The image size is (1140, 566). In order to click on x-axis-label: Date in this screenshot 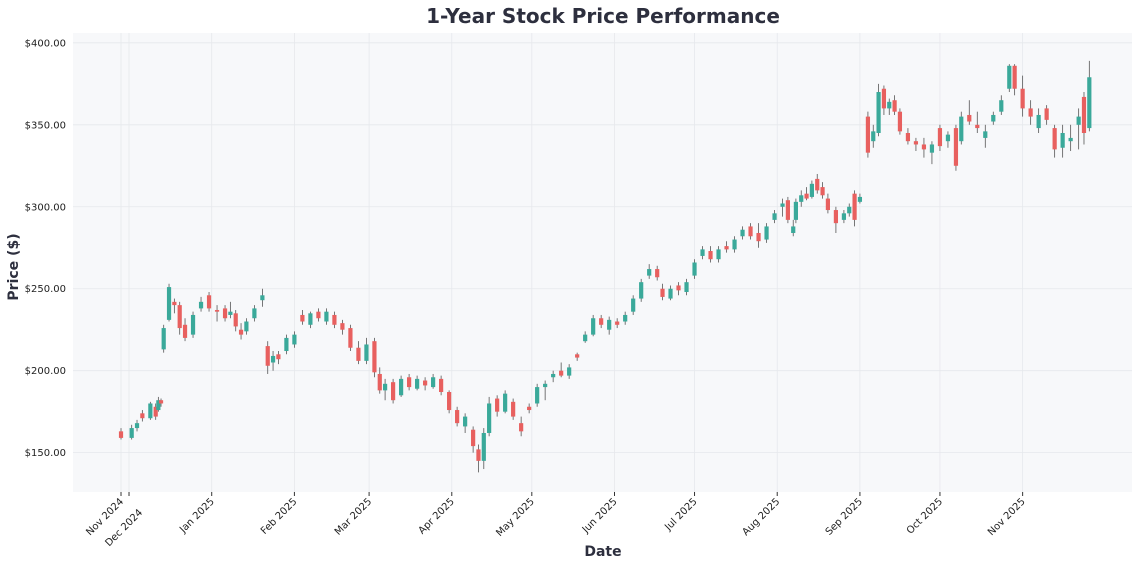, I will do `click(602, 552)`.